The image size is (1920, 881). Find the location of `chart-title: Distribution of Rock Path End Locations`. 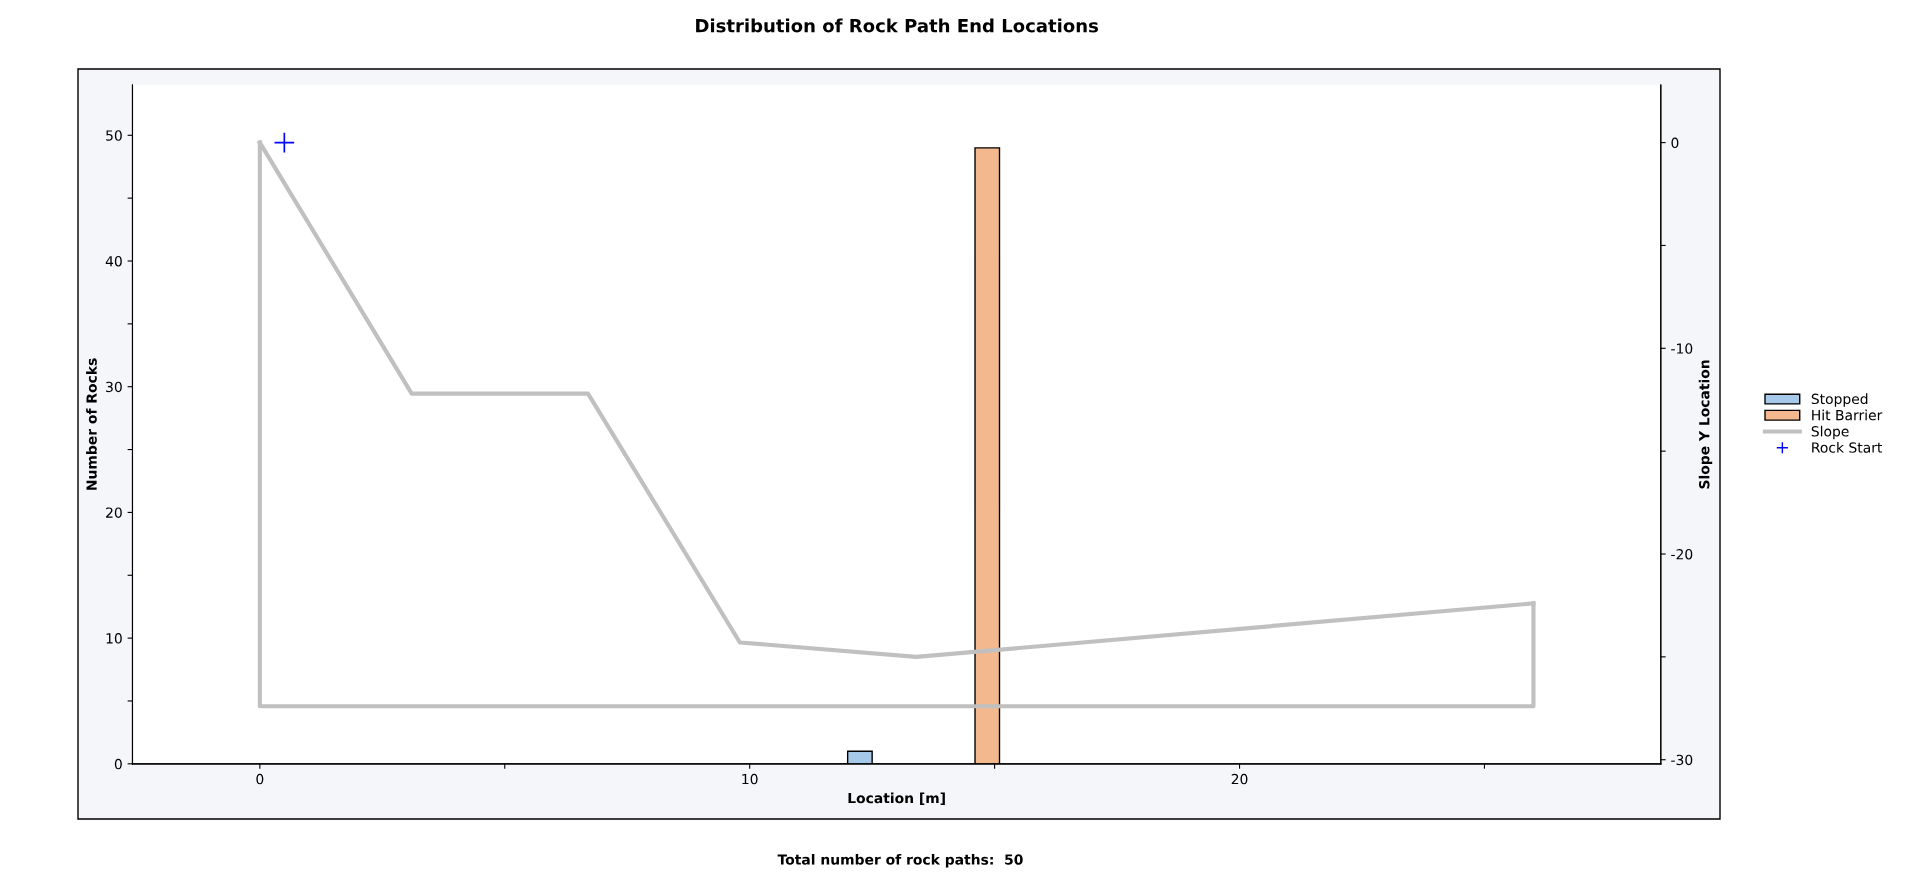

chart-title: Distribution of Rock Path End Locations is located at coordinates (897, 25).